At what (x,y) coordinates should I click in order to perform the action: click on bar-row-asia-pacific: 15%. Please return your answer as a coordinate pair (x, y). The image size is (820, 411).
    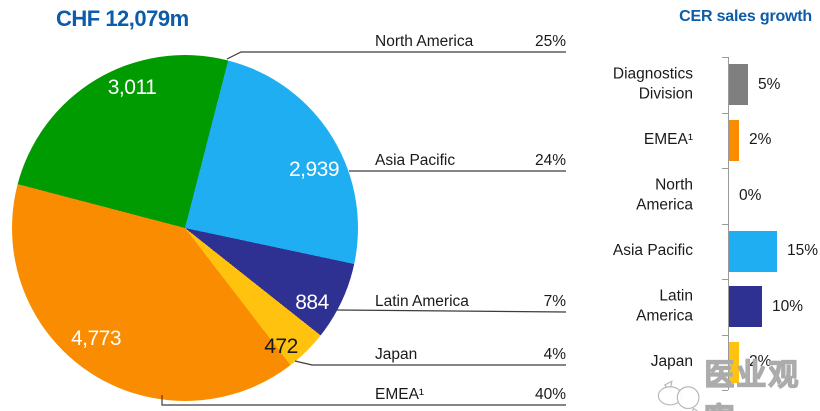
    Looking at the image, I should click on (774, 251).